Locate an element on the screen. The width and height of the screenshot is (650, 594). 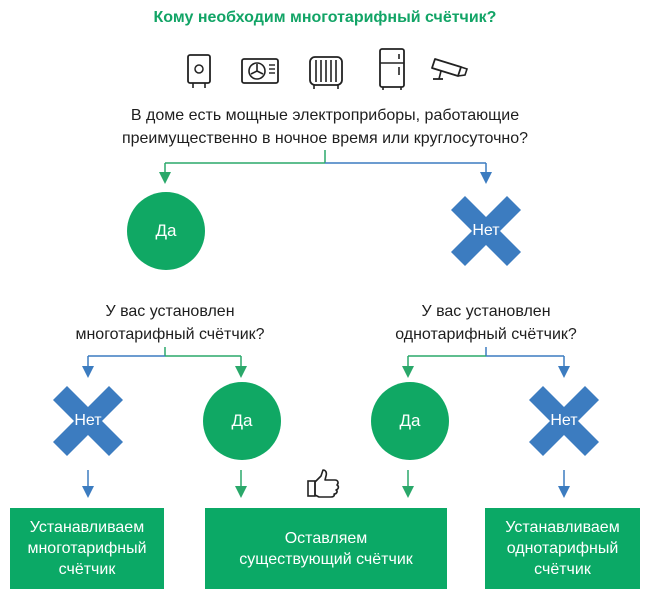
root-no-label: Нет is located at coordinates (486, 230).